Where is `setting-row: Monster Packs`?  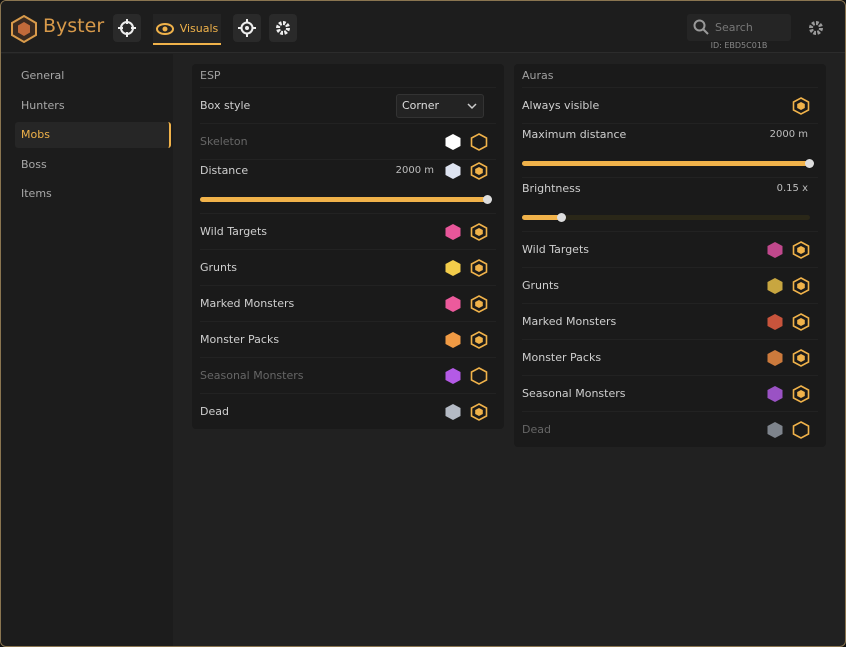
setting-row: Monster Packs is located at coordinates (670, 357).